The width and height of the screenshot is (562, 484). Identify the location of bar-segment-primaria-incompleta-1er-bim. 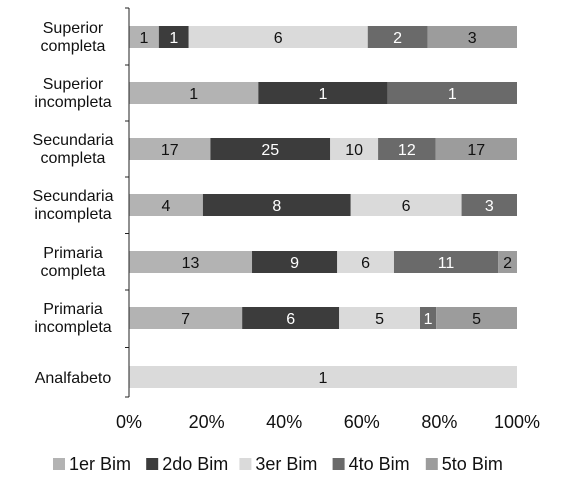
(186, 318).